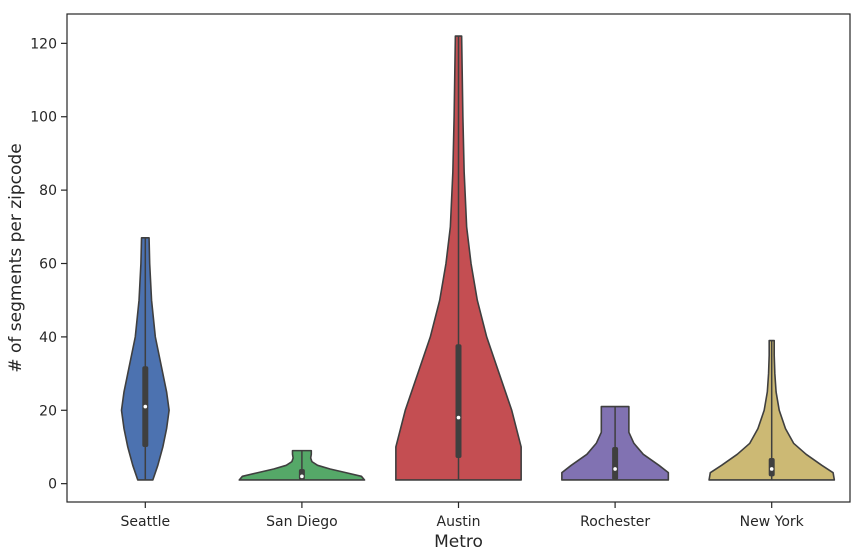 The height and width of the screenshot is (558, 861). Describe the element at coordinates (48, 191) in the screenshot. I see `y-tick-label: 80` at that location.